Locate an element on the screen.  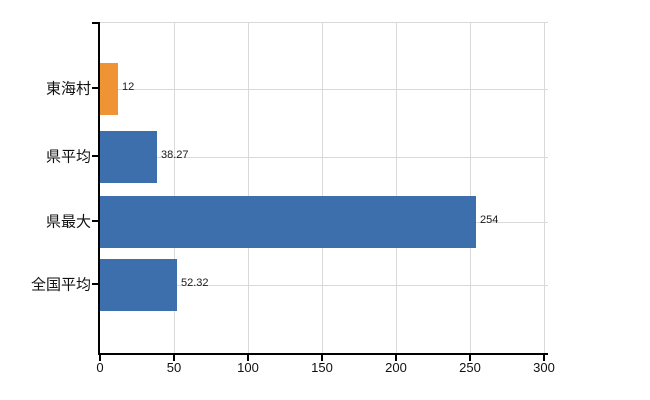
value-label: 38.27 is located at coordinates (175, 155).